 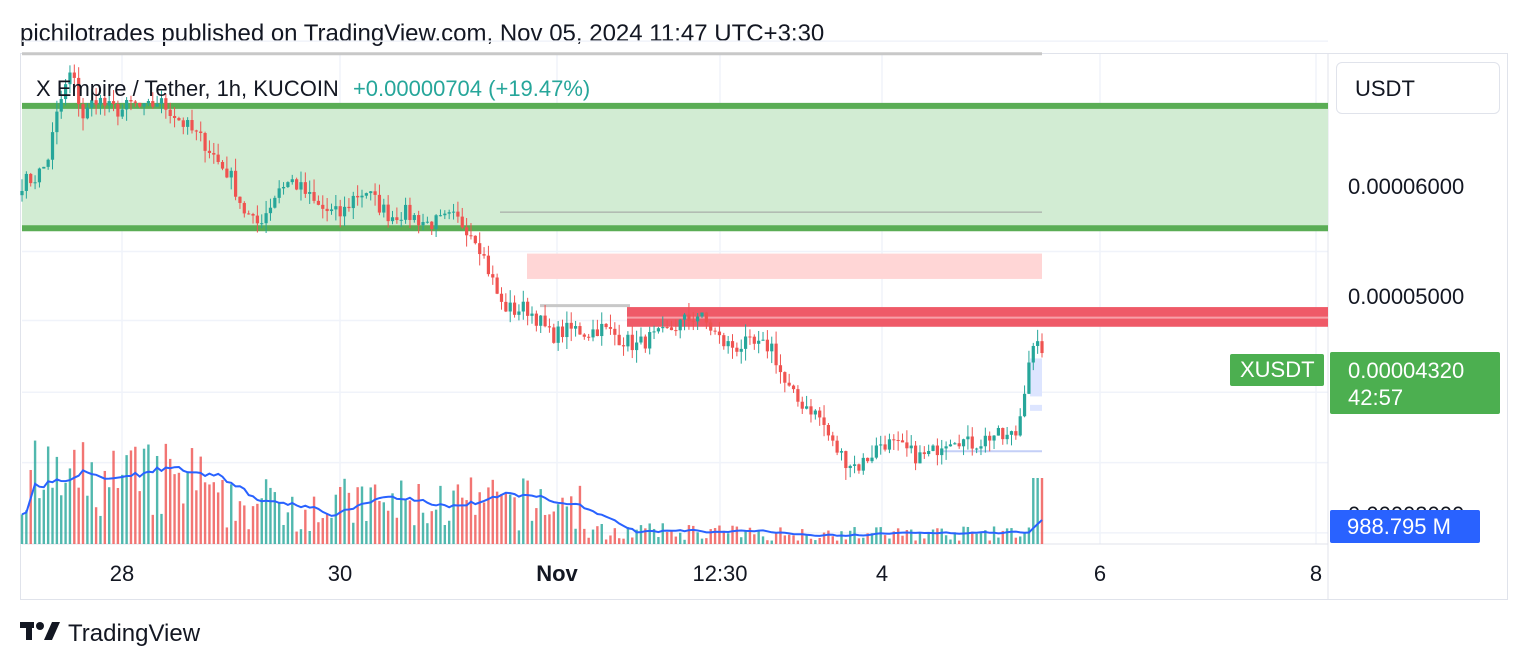 I want to click on currency-selector: USDT, so click(x=1418, y=88).